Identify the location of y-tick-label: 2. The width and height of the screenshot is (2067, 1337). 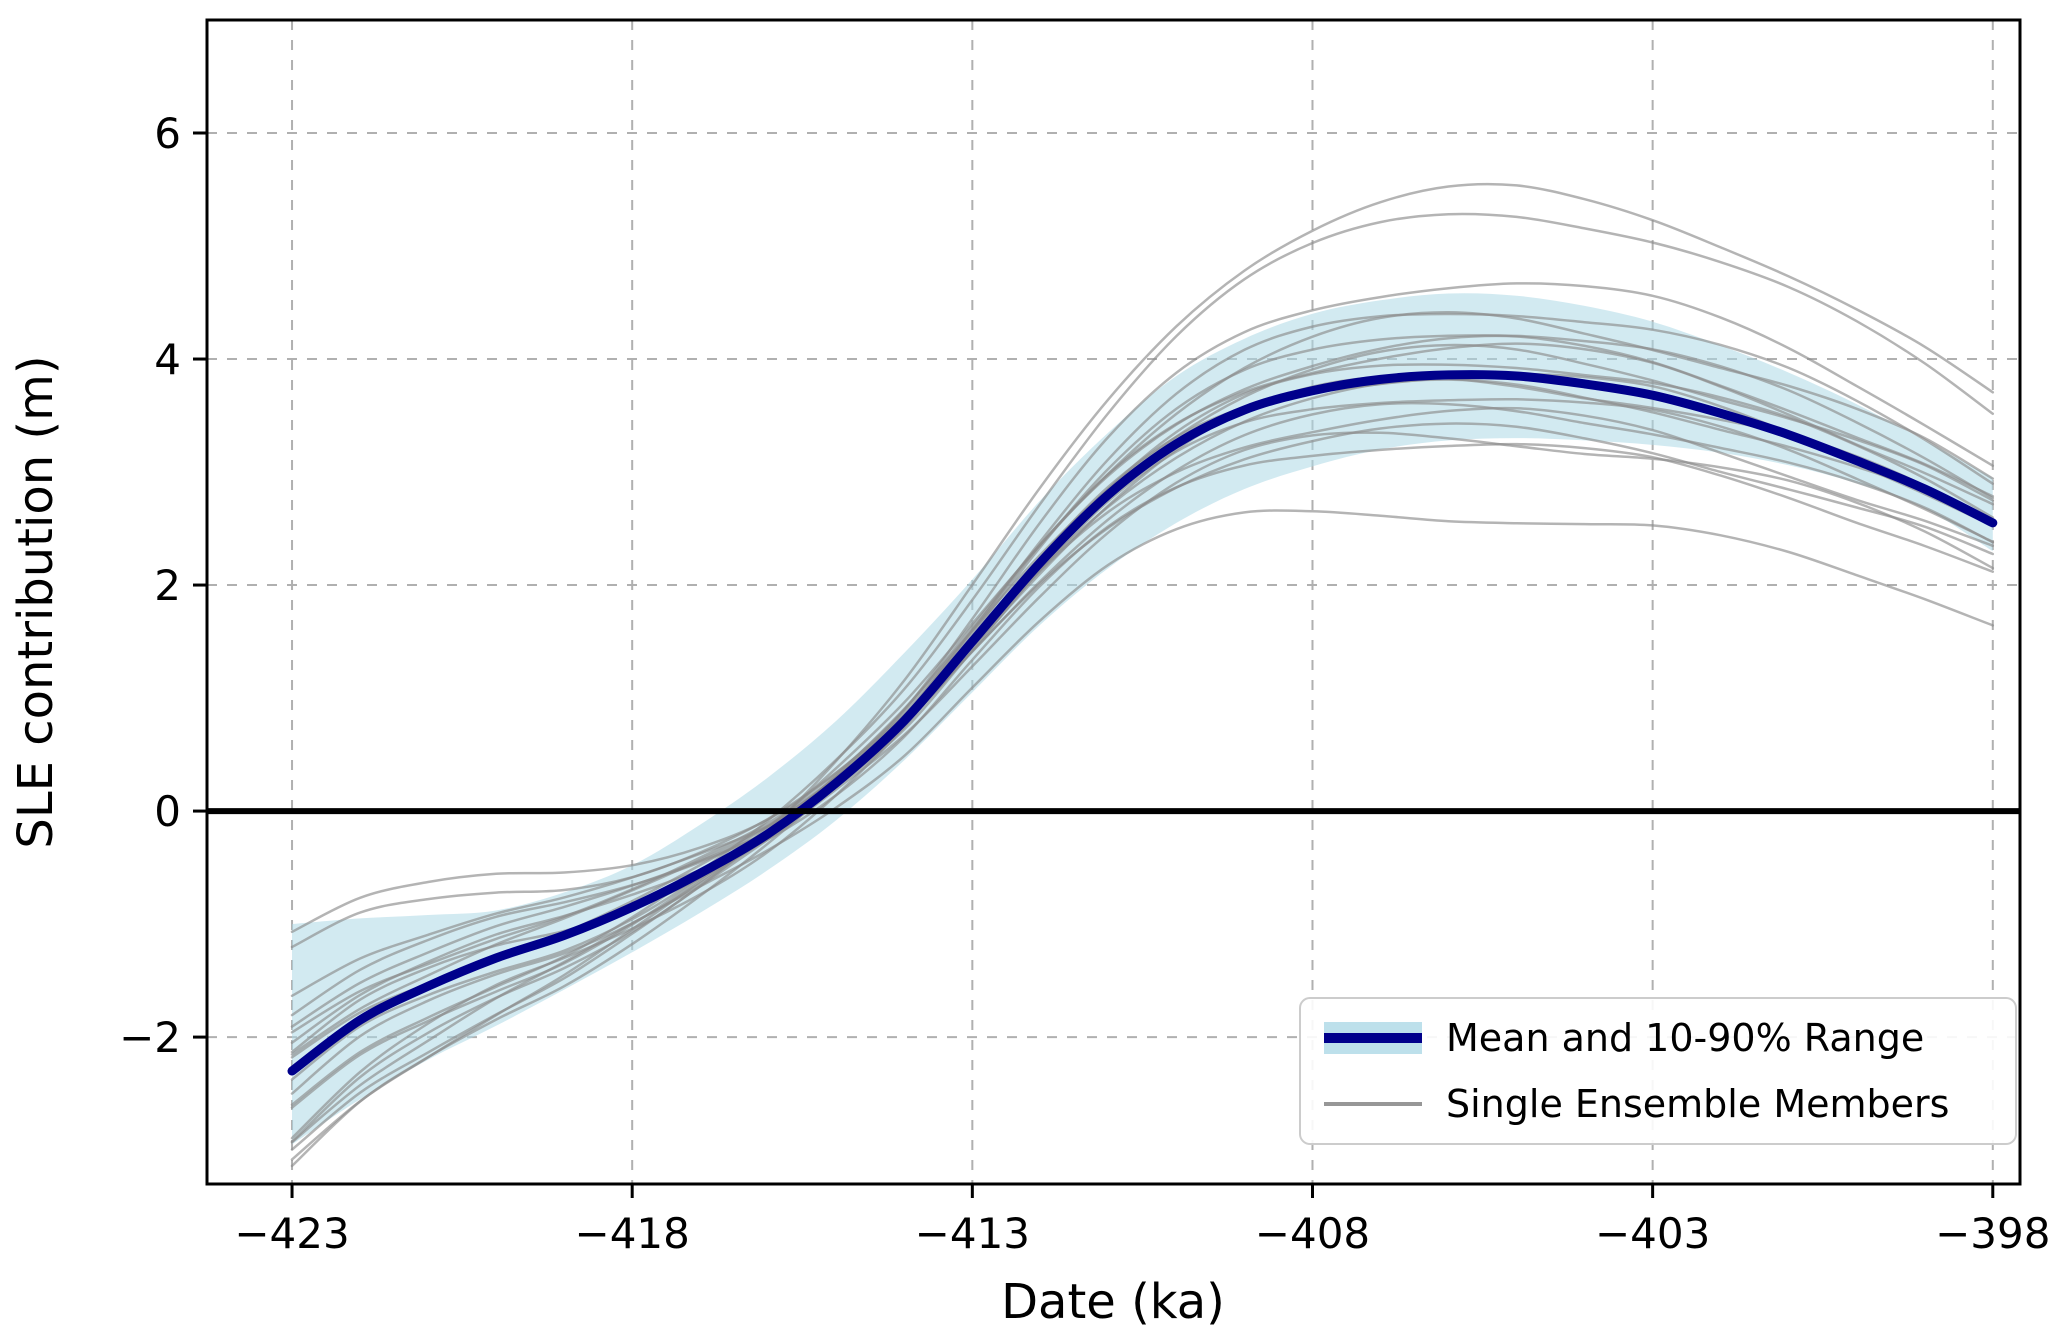
(167, 585).